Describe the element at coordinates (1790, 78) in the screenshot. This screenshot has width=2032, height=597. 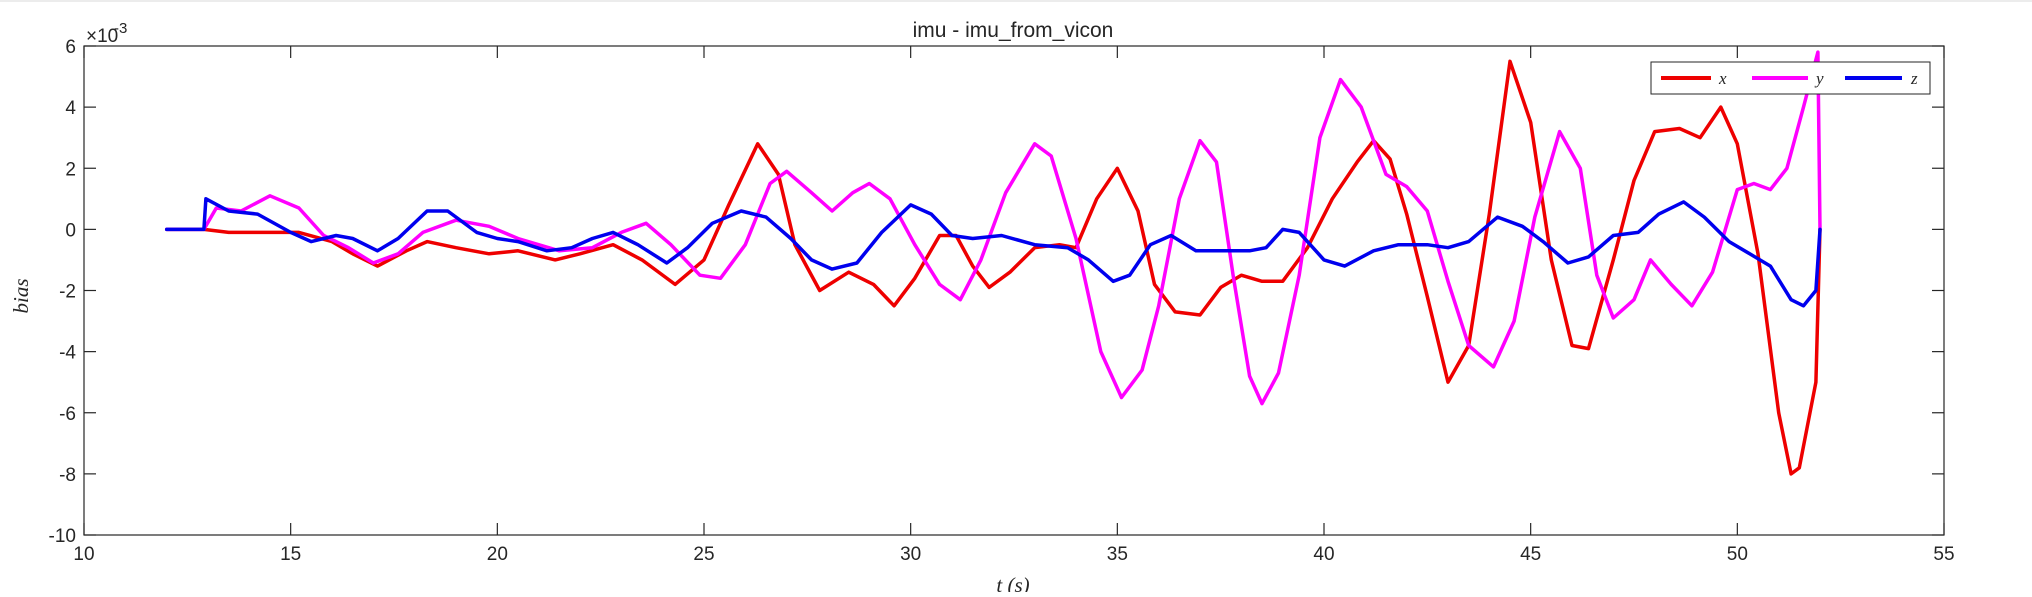
I see `legend: x y z` at that location.